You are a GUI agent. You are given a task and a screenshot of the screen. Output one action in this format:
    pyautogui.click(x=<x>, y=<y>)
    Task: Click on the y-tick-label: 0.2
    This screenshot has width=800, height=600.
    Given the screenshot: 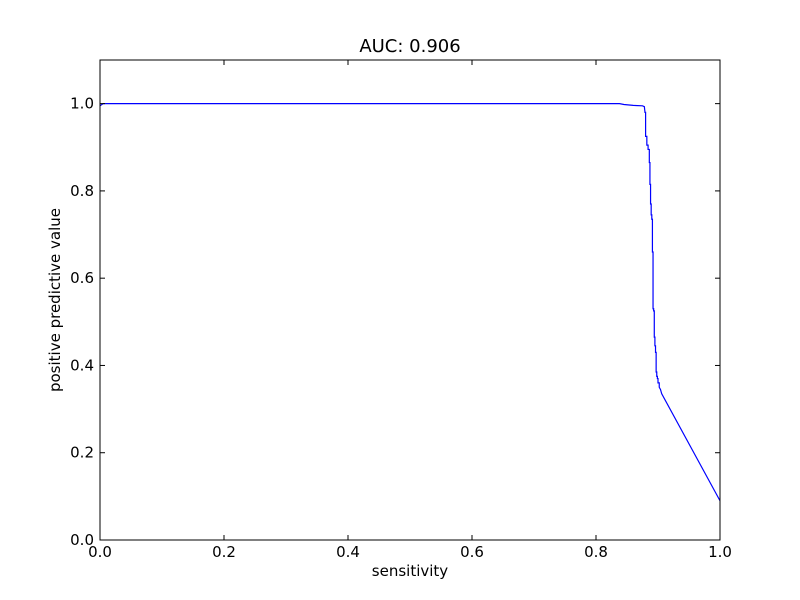 What is the action you would take?
    pyautogui.click(x=82, y=453)
    